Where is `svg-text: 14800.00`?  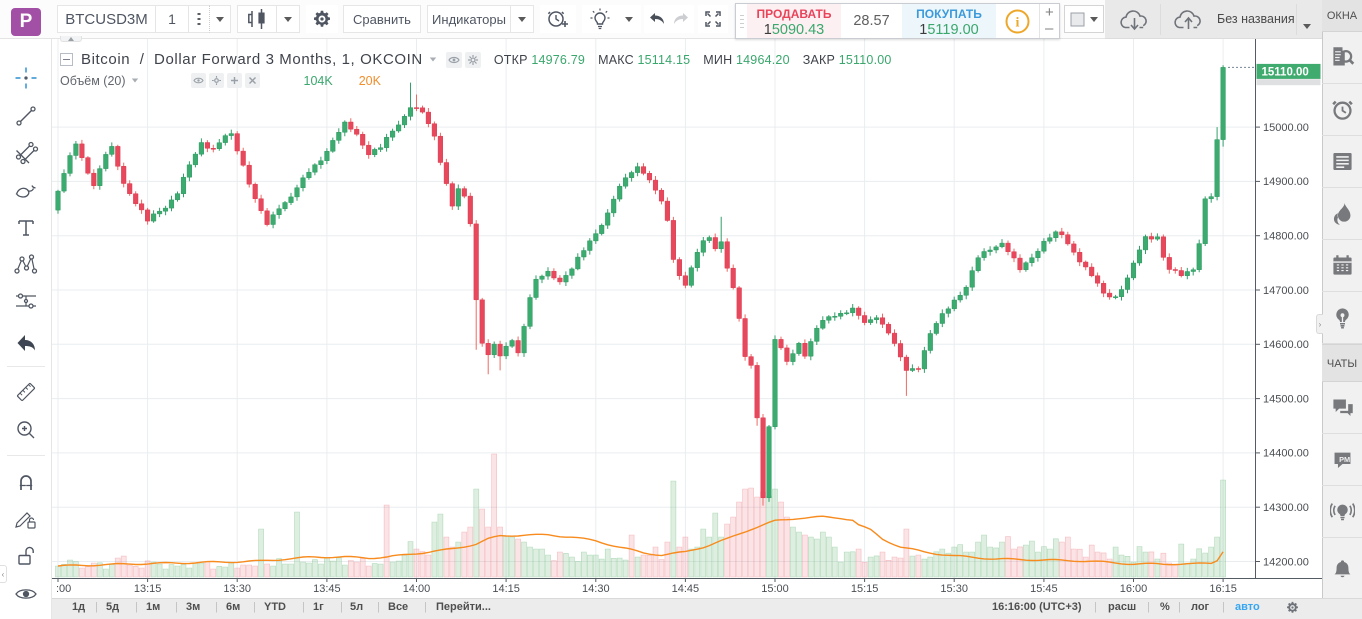 svg-text: 14800.00 is located at coordinates (1286, 237).